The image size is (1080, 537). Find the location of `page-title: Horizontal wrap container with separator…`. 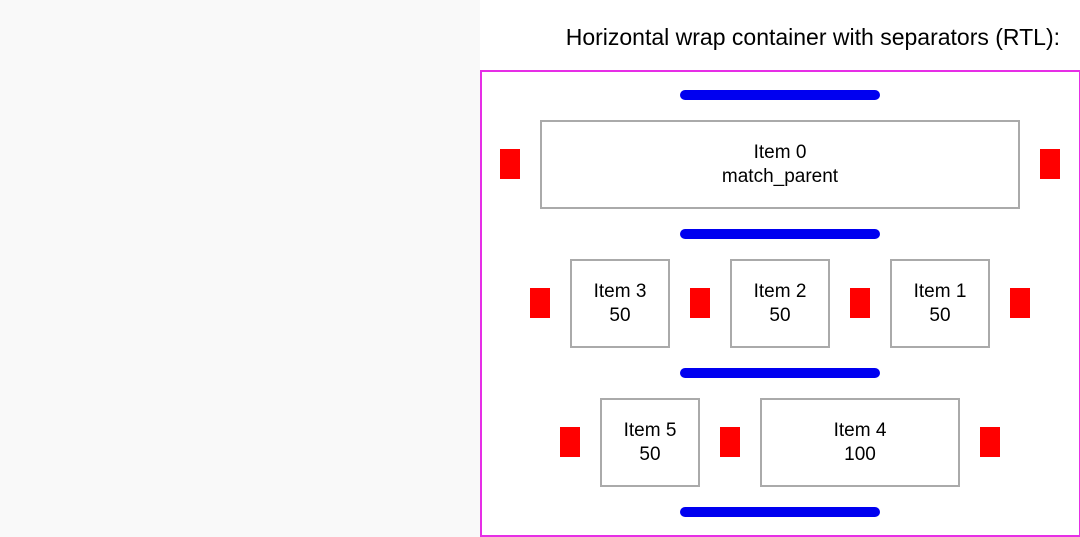

page-title: Horizontal wrap container with separator… is located at coordinates (812, 37).